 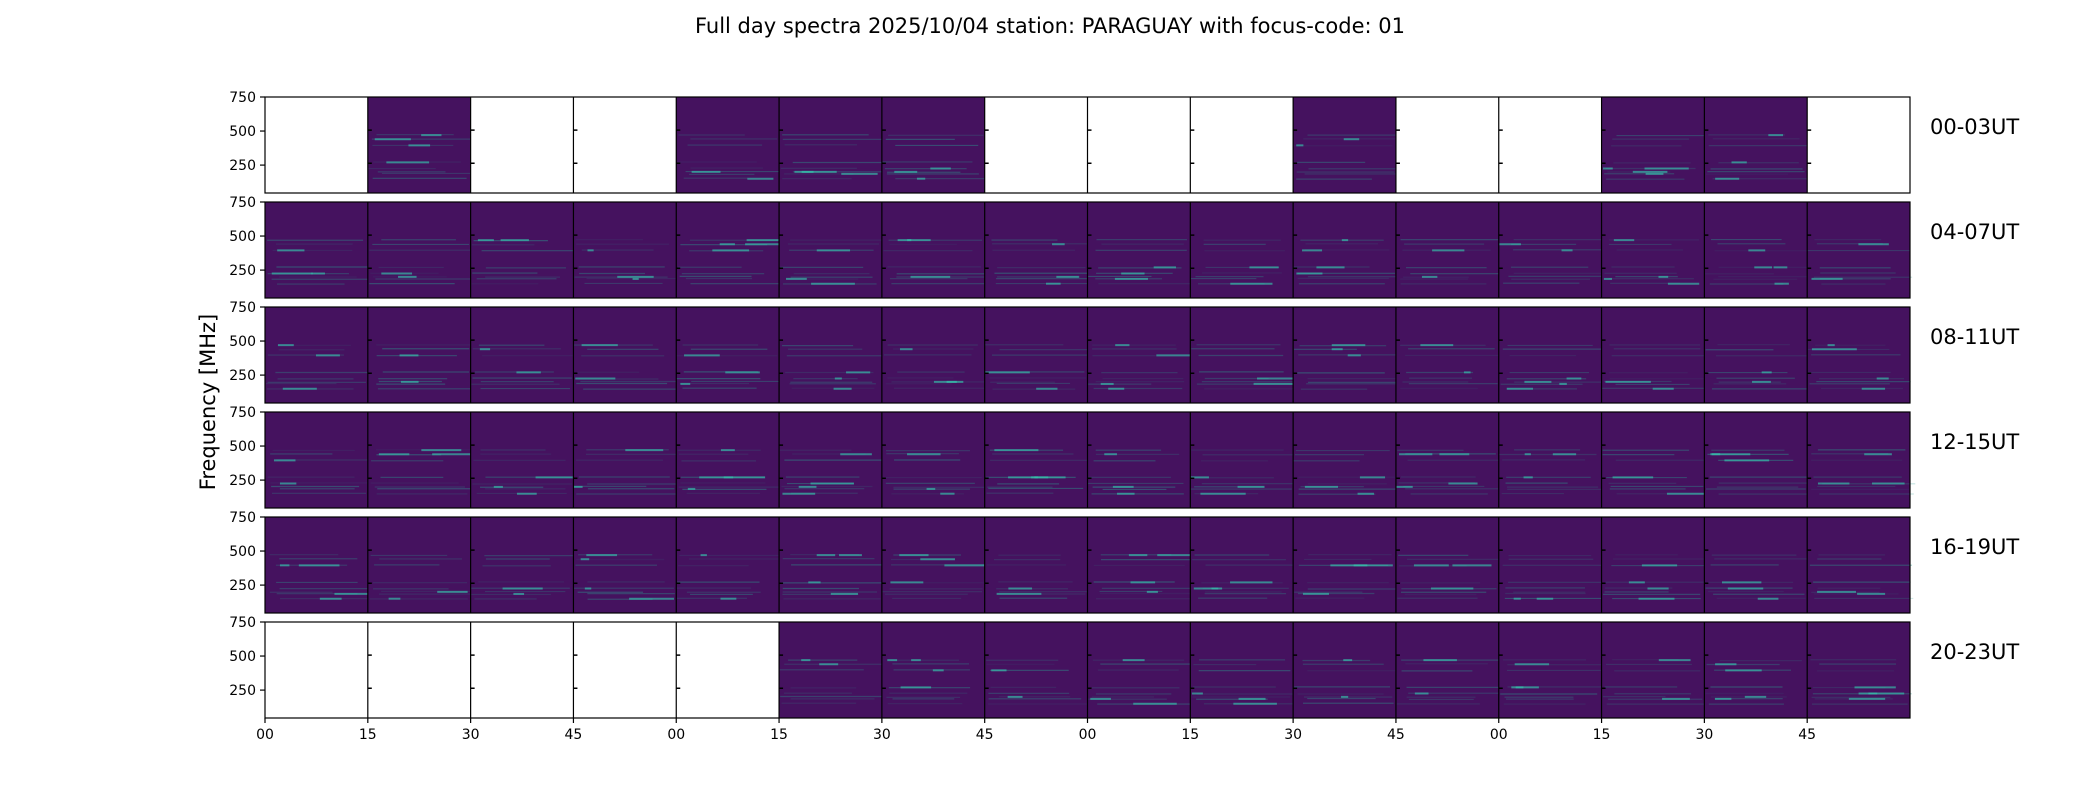 I want to click on row-label: 20-23UT, so click(x=1974, y=652).